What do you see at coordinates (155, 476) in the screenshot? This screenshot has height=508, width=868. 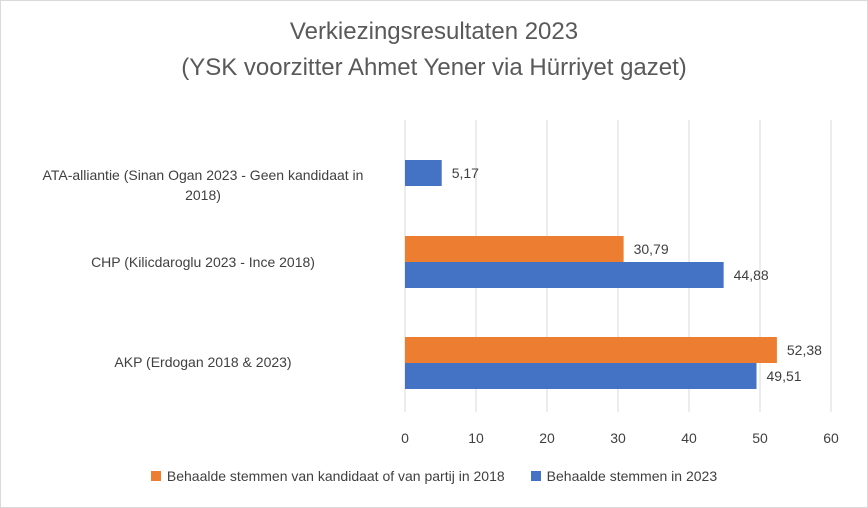 I see `legend-swatch-2018` at bounding box center [155, 476].